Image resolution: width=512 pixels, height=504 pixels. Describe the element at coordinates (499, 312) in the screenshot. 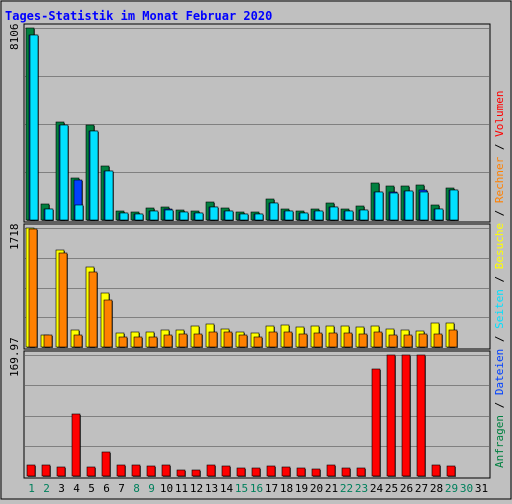

I see `legend-item: Seiten` at that location.